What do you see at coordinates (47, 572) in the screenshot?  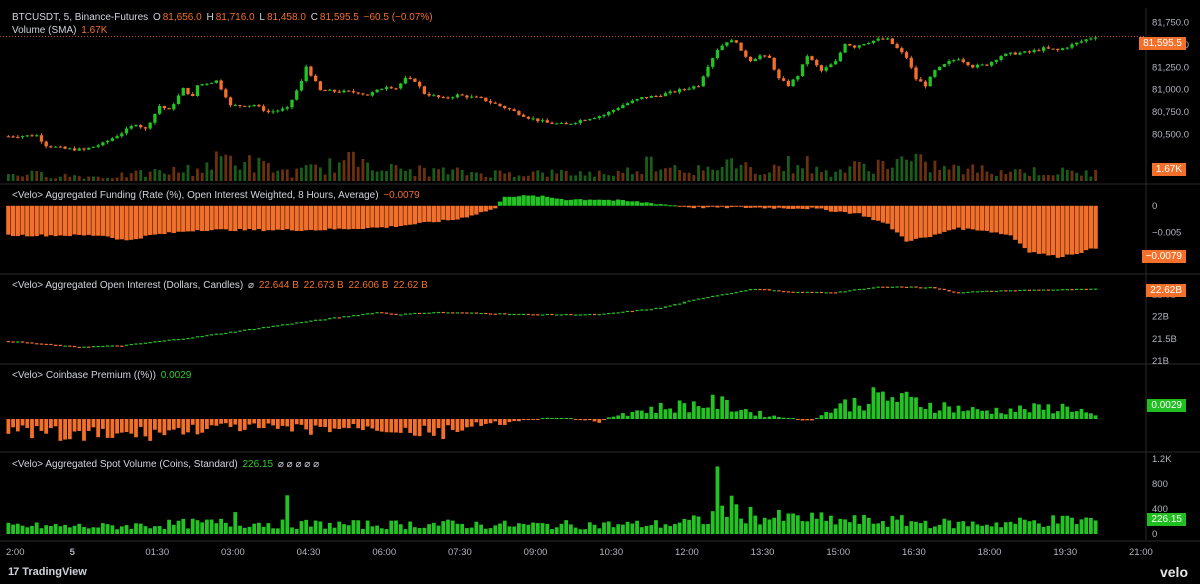 I see `tradingview-brand: 17 TradingView` at bounding box center [47, 572].